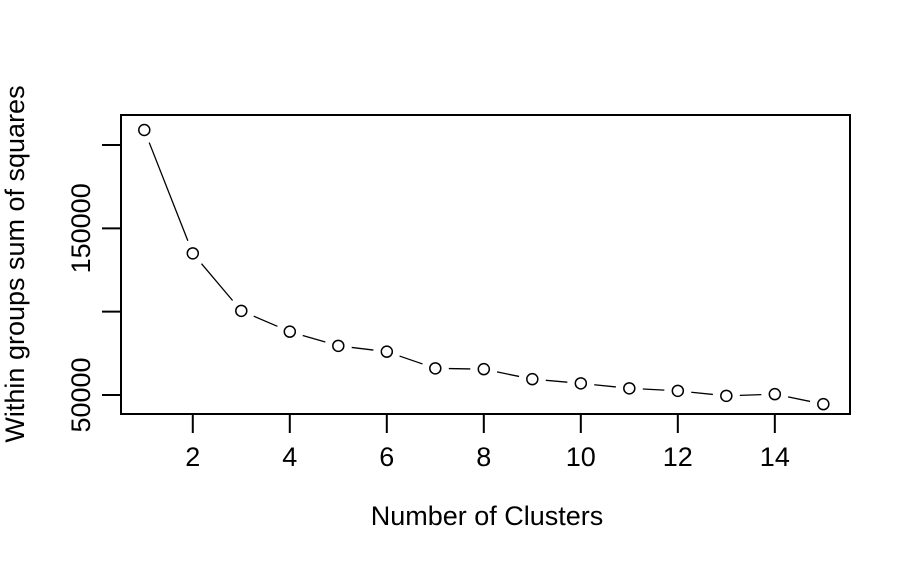  Describe the element at coordinates (111, 270) in the screenshot. I see `y-axis-ticks` at that location.